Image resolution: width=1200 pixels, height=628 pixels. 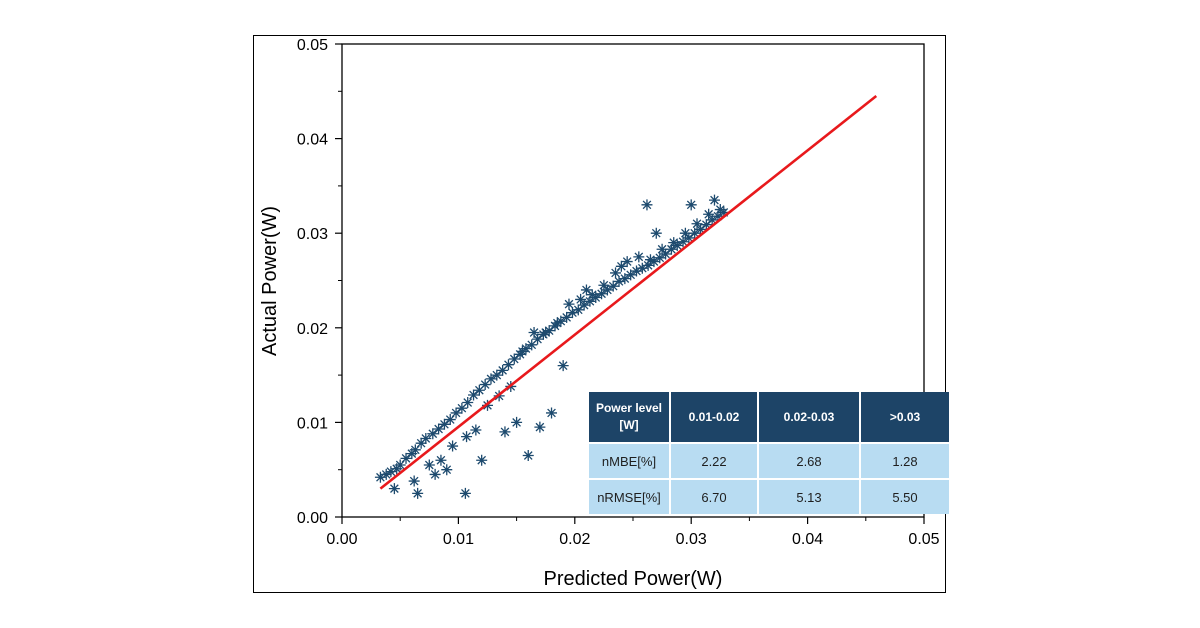 What do you see at coordinates (312, 329) in the screenshot?
I see `y-tick-label: 0.02` at bounding box center [312, 329].